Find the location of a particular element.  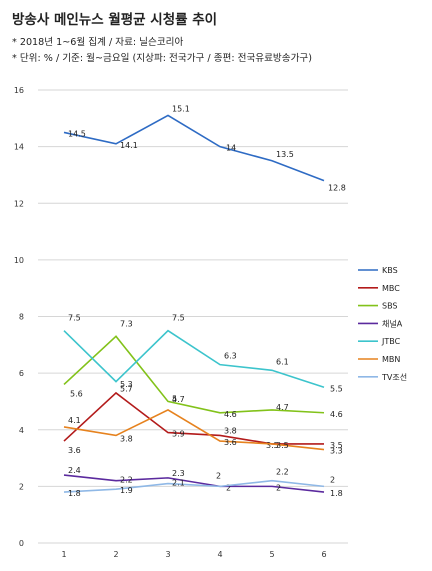

data-label: 5.5 is located at coordinates (336, 388).